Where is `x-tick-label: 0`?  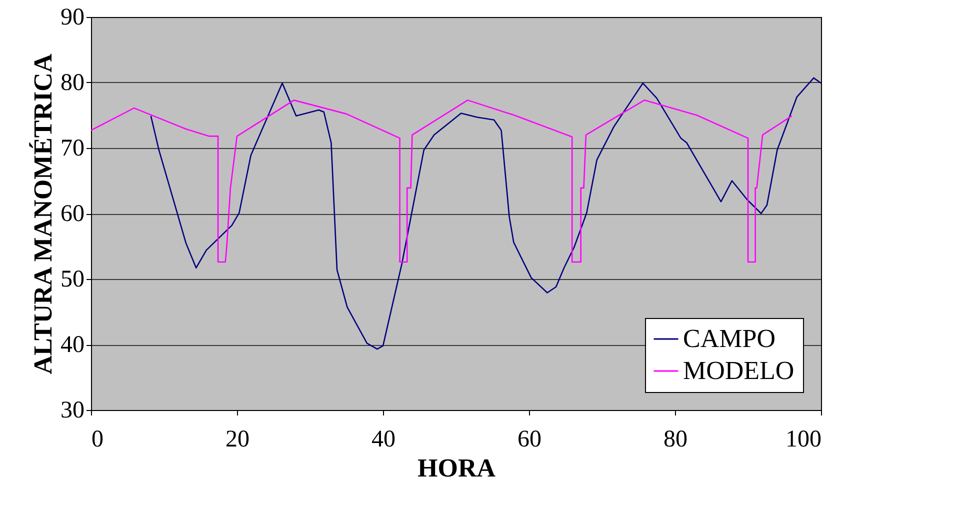
x-tick-label: 0 is located at coordinates (98, 439).